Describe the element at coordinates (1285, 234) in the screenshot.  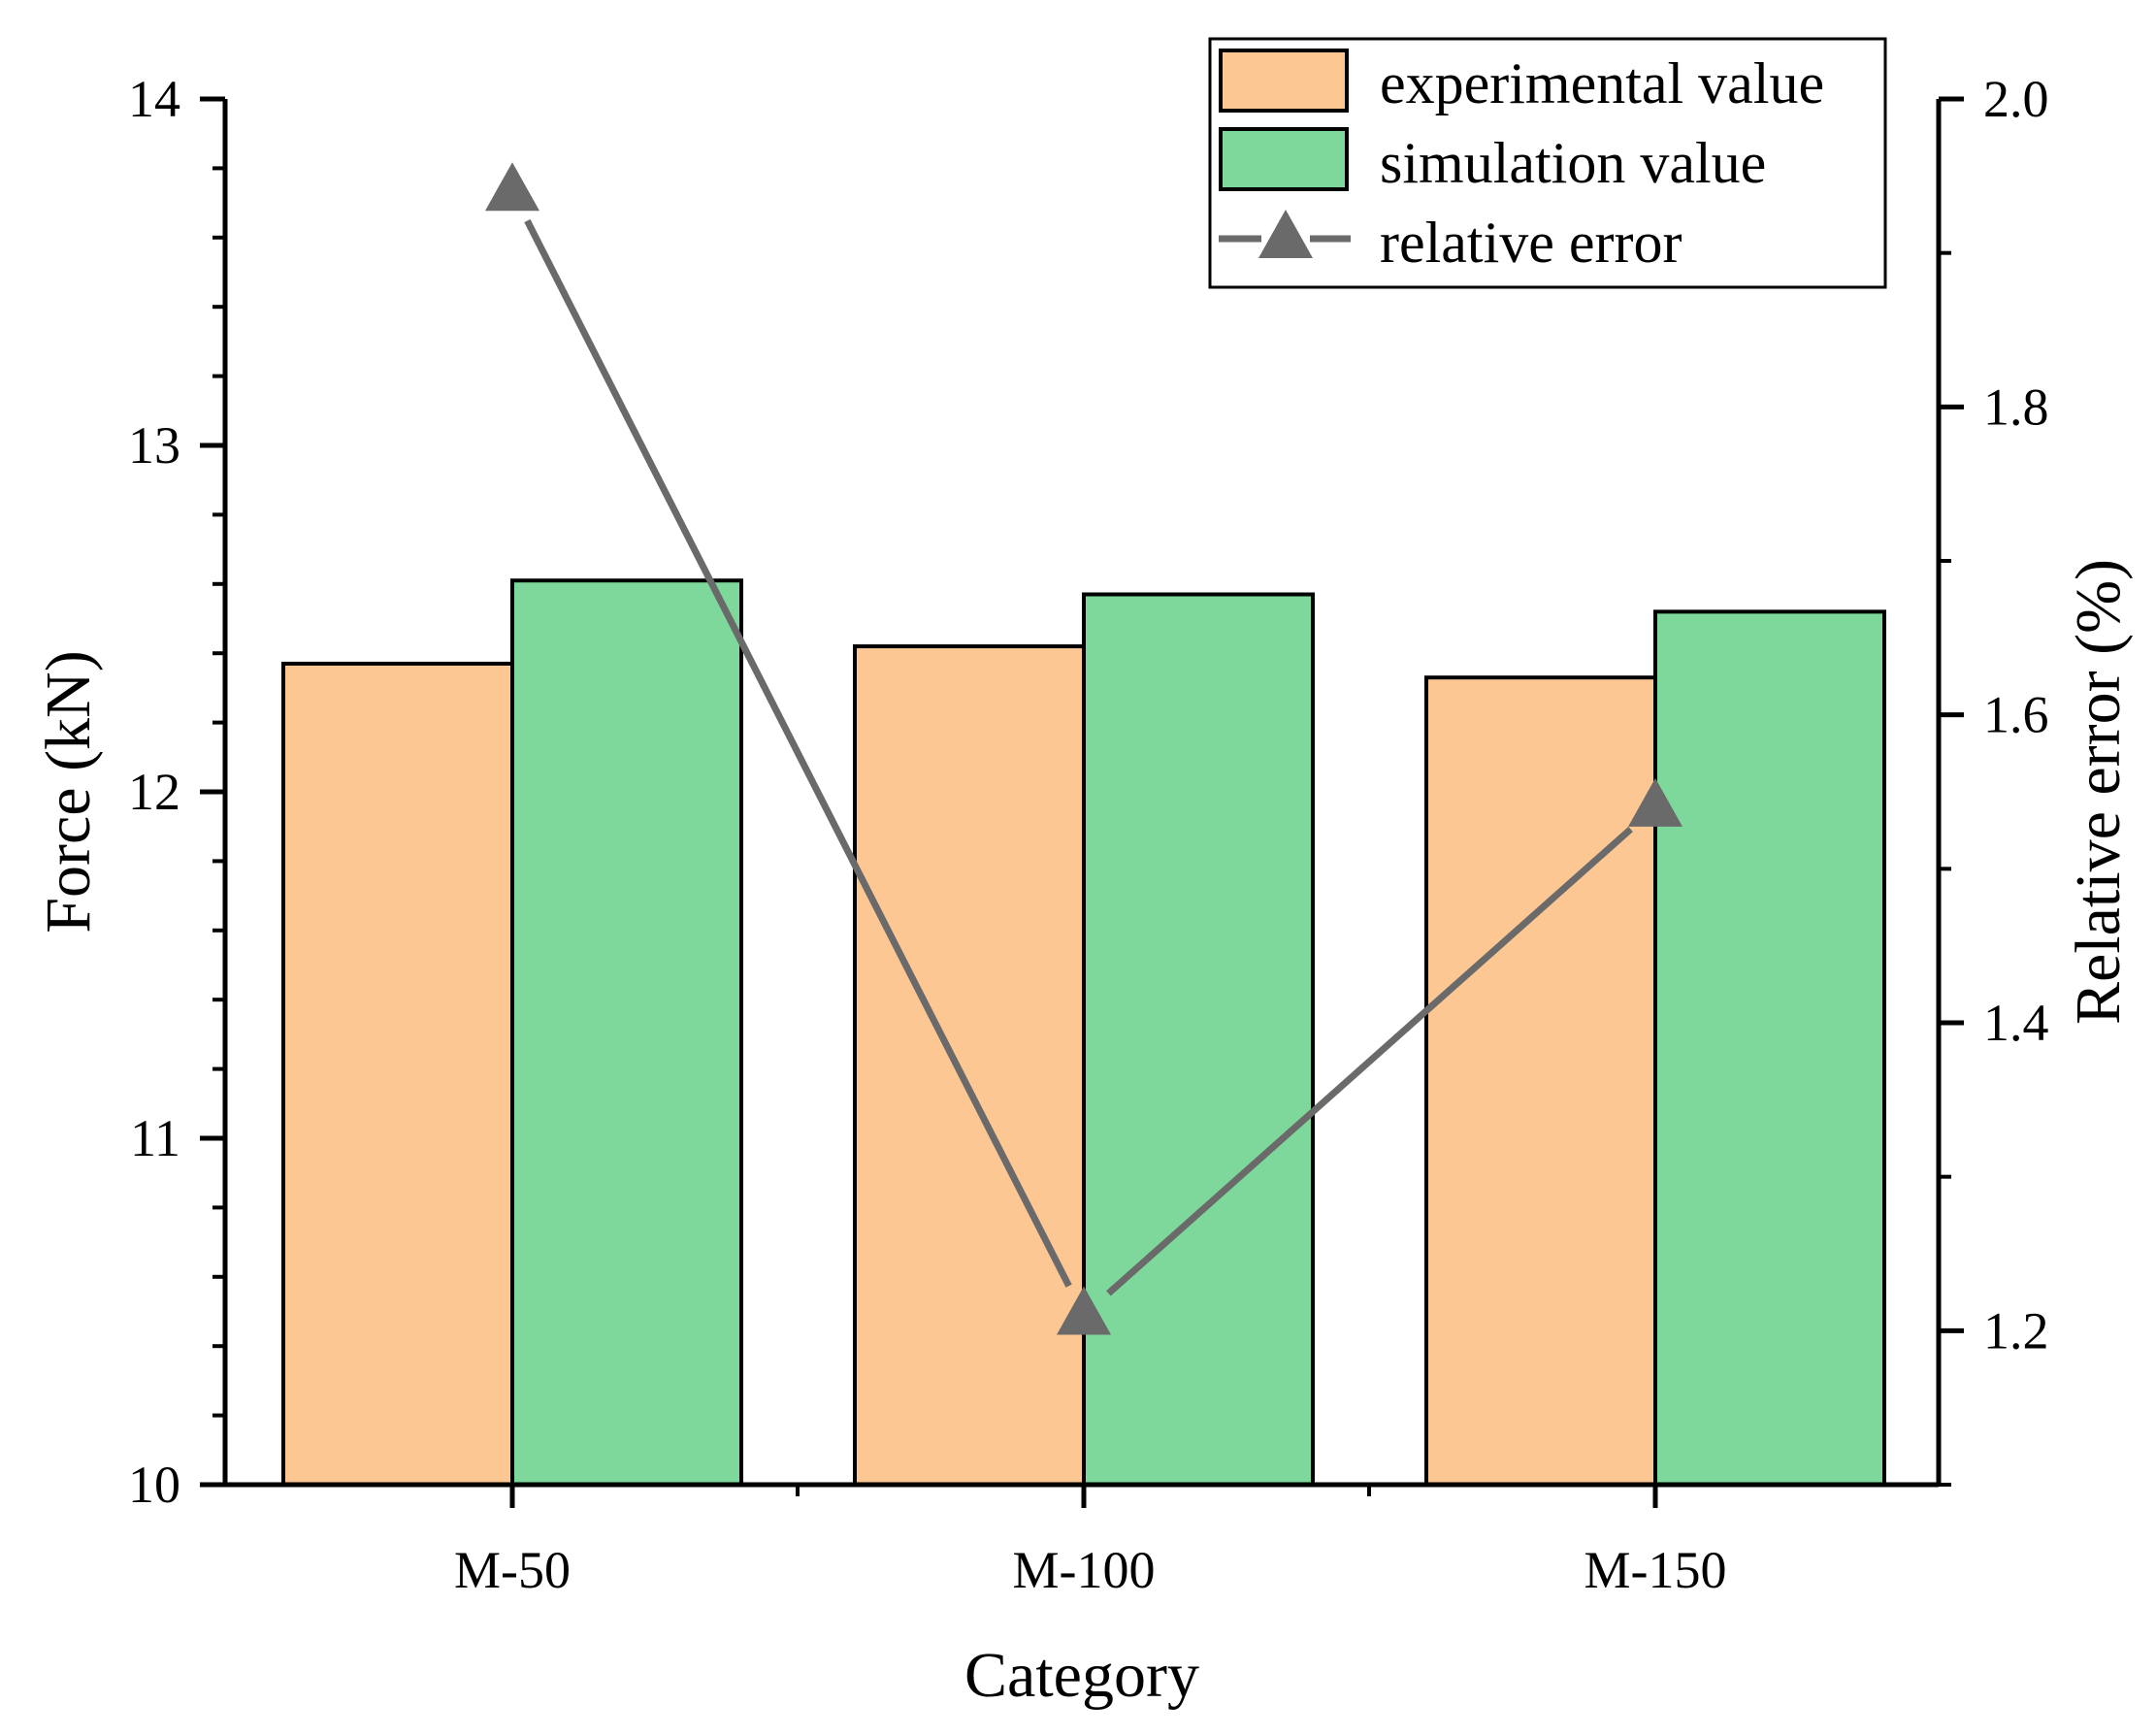
I see `legend-marker-triangle` at that location.